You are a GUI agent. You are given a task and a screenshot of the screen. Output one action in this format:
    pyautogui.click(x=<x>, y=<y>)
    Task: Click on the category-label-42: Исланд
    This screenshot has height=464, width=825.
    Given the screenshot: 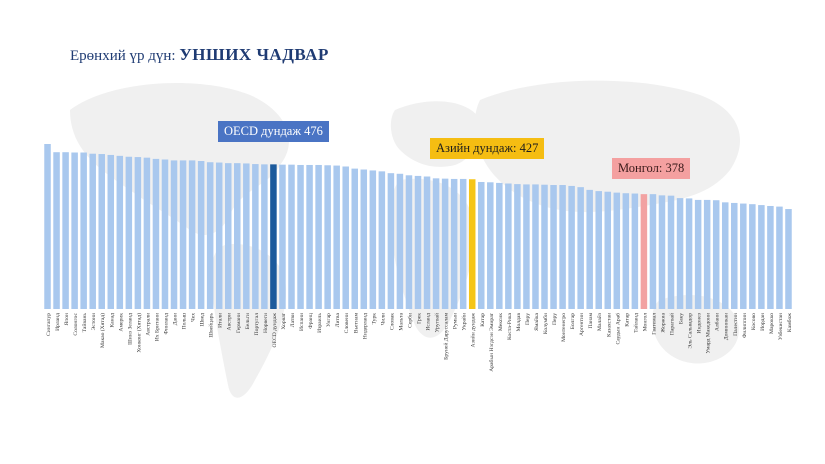 What is the action you would take?
    pyautogui.click(x=429, y=322)
    